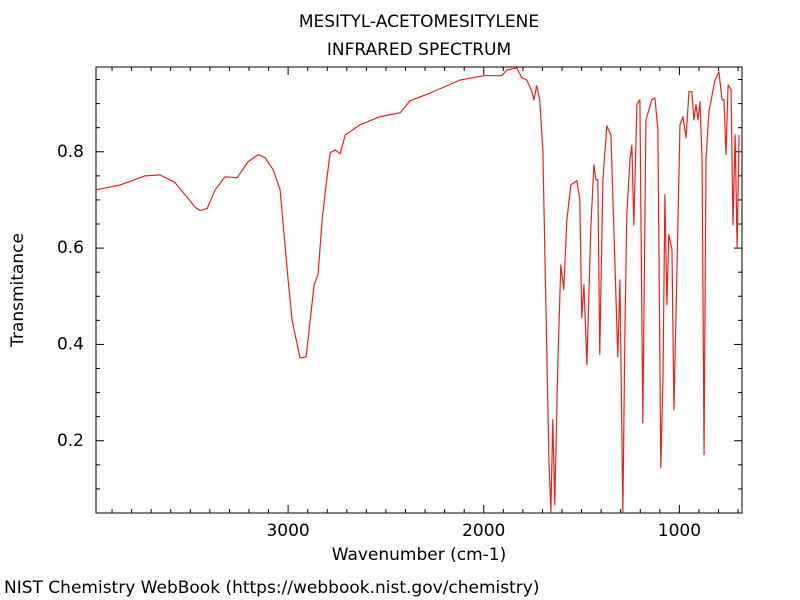 Image resolution: width=800 pixels, height=600 pixels. What do you see at coordinates (419, 555) in the screenshot?
I see `x-axis-label: Wavenumber (cm-1)` at bounding box center [419, 555].